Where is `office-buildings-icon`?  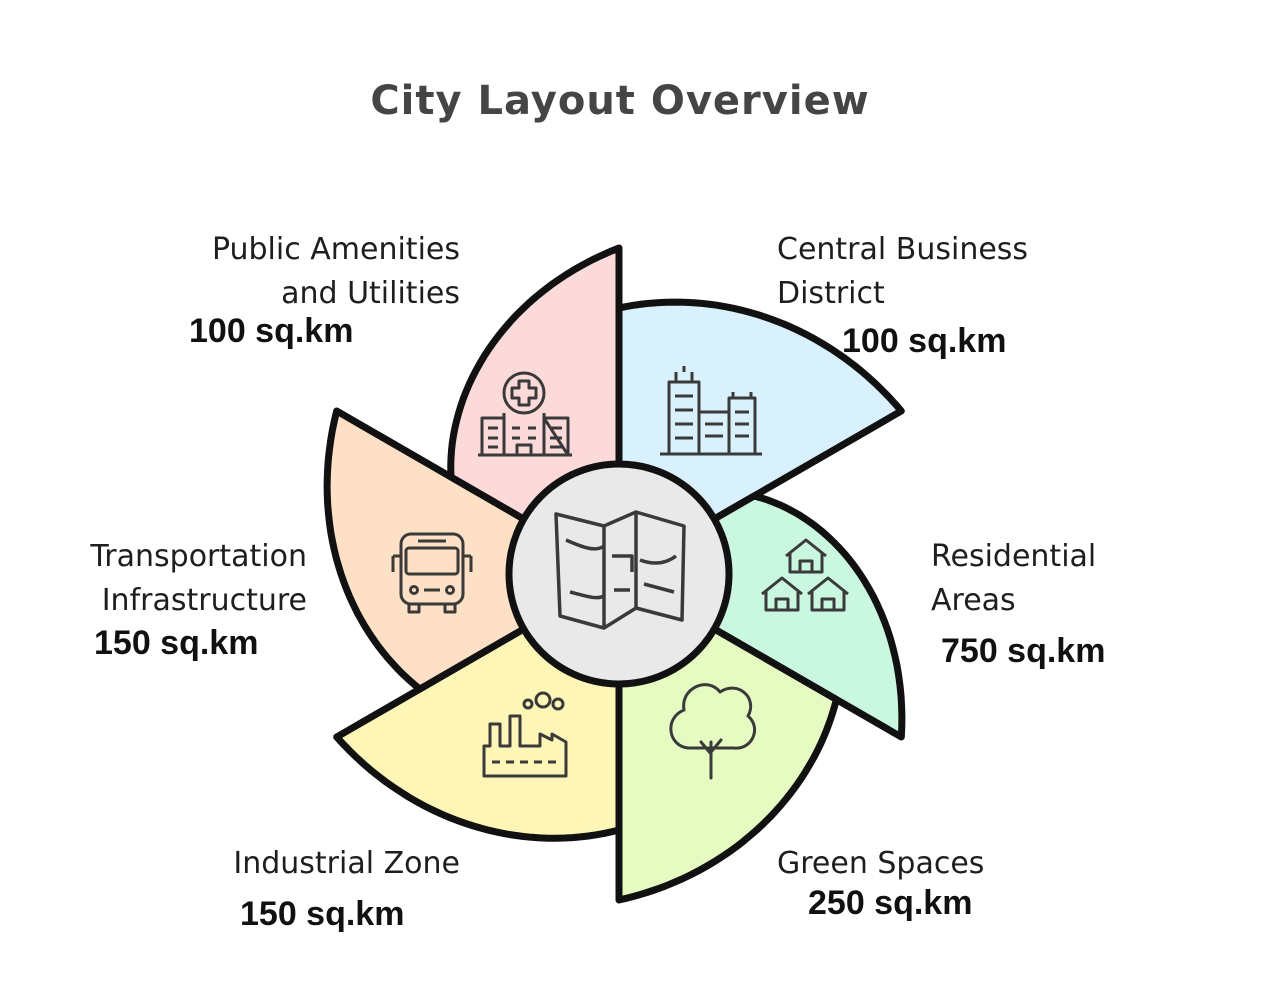 office-buildings-icon is located at coordinates (711, 411).